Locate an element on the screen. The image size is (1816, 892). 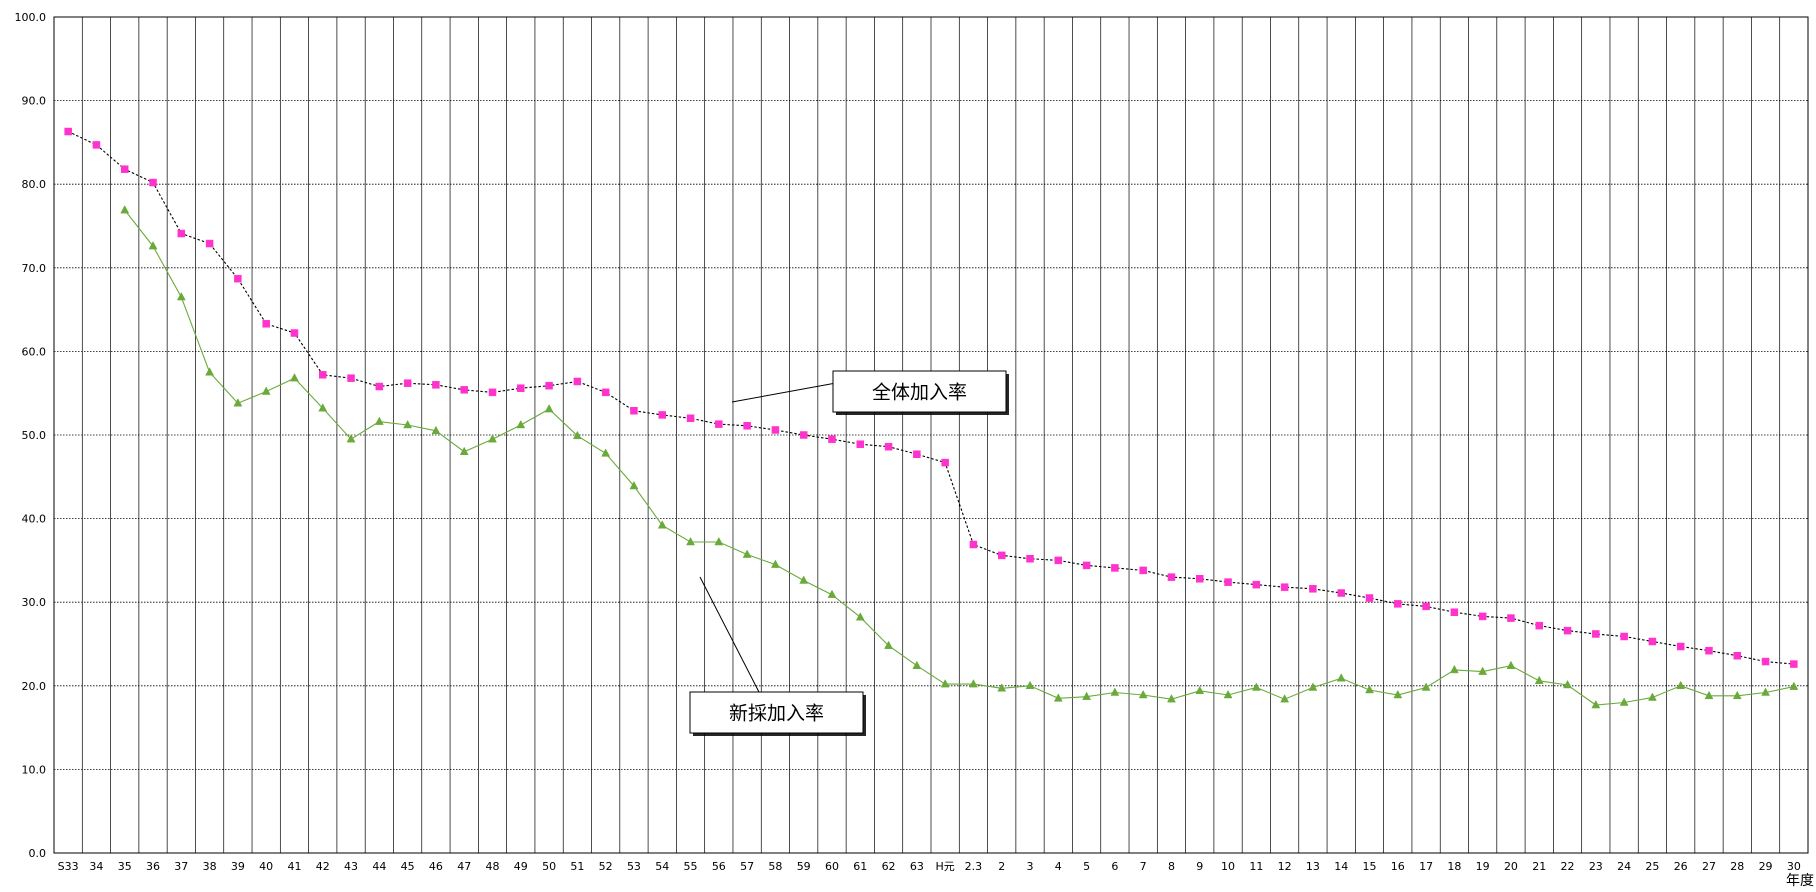
y-tick-label: 70.0 is located at coordinates (34, 268).